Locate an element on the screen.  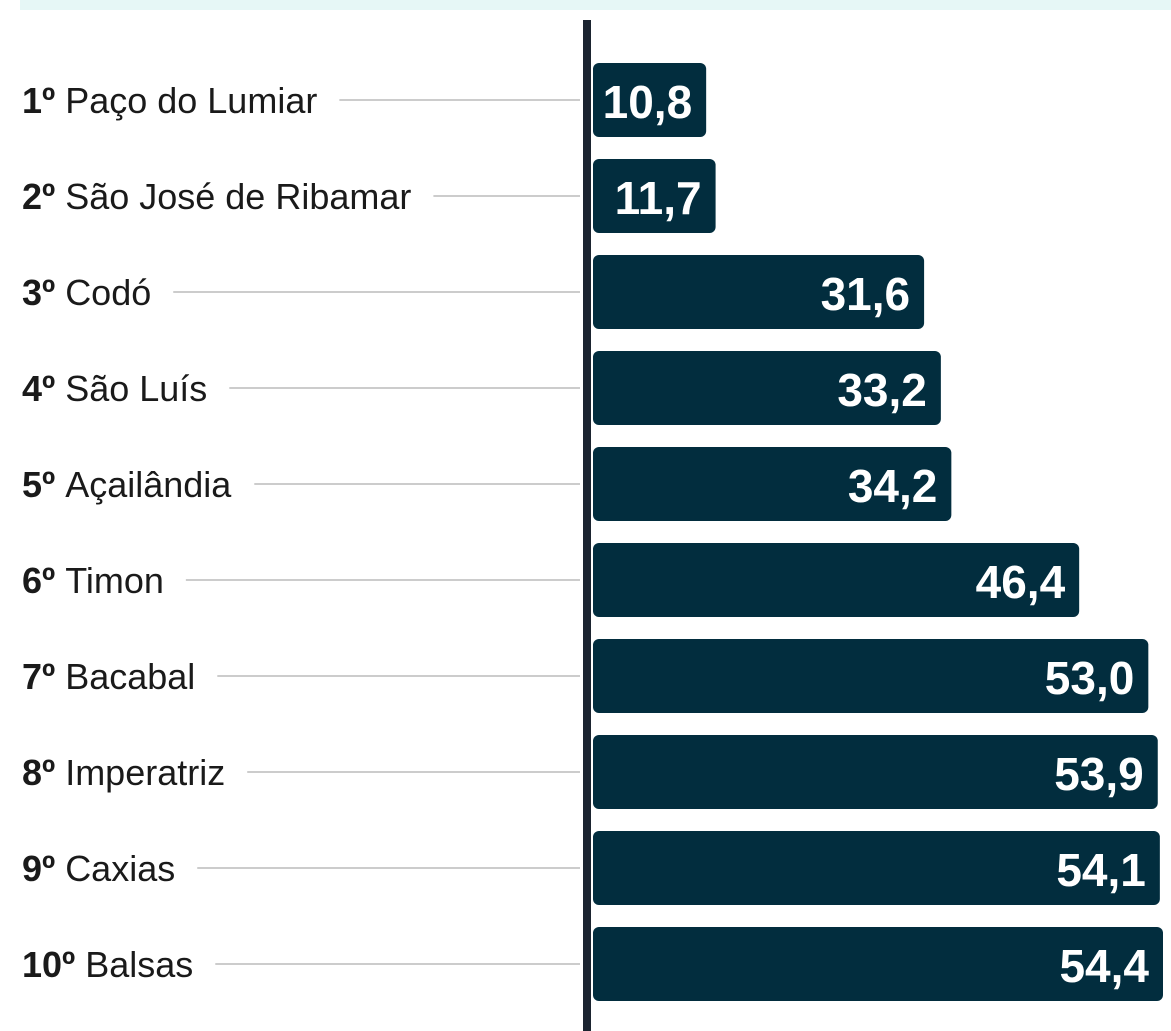
value-label: 10,8 is located at coordinates (648, 102).